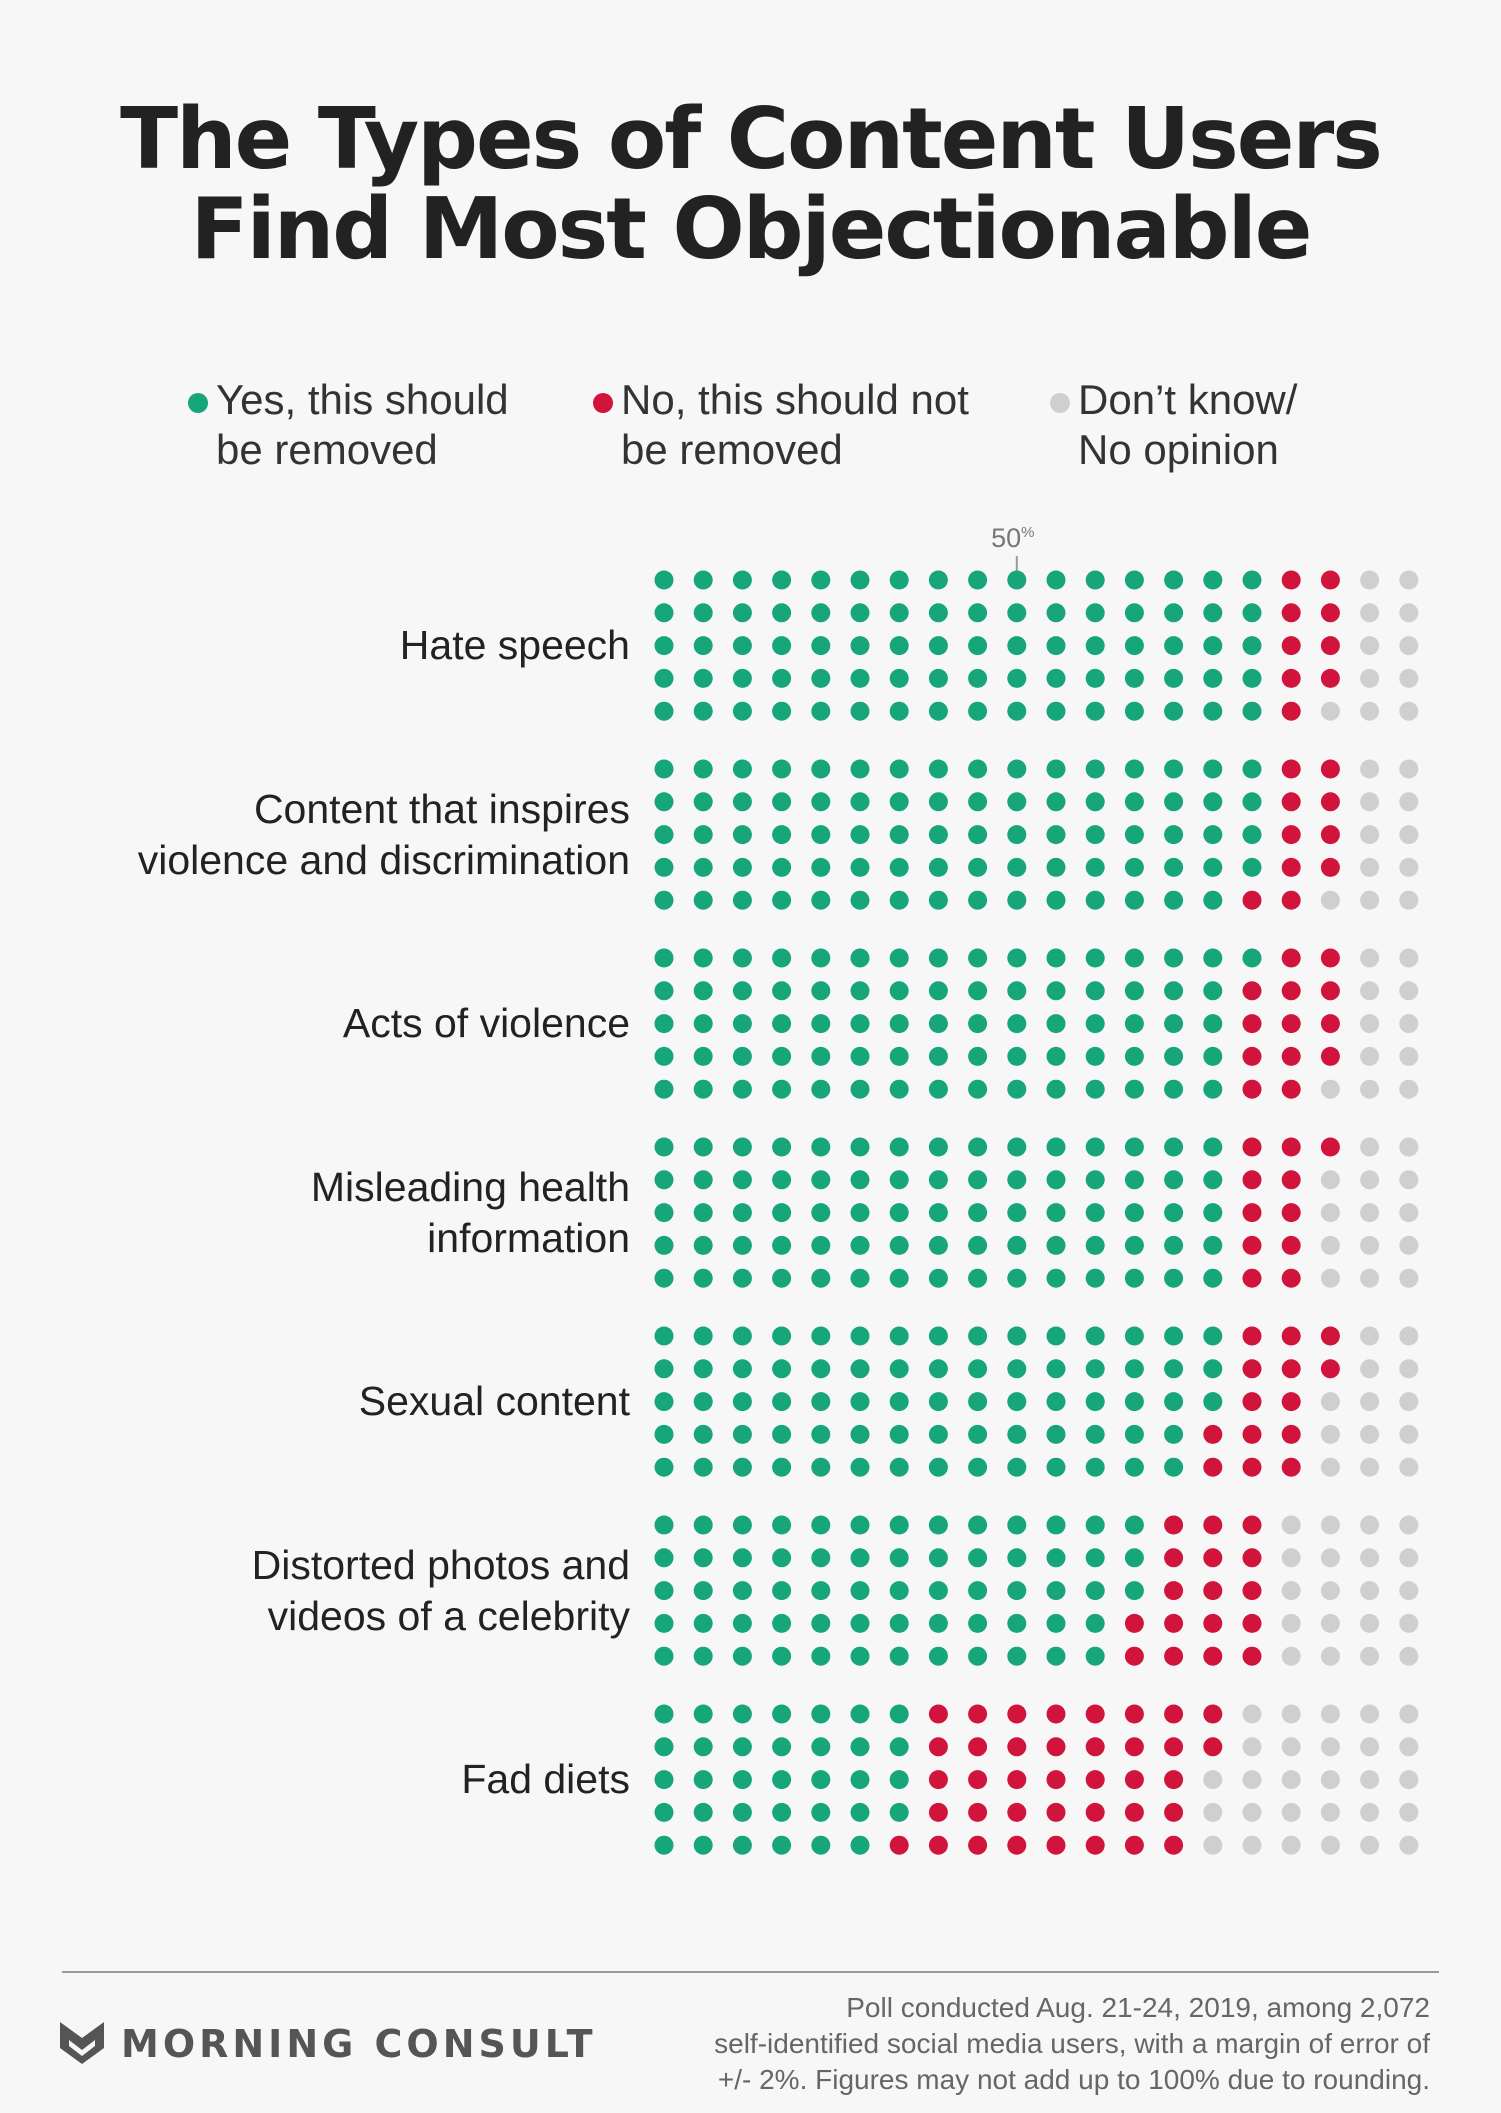 The width and height of the screenshot is (1501, 2113). Describe the element at coordinates (1060, 403) in the screenshot. I see `legend-dot-dont-know` at that location.